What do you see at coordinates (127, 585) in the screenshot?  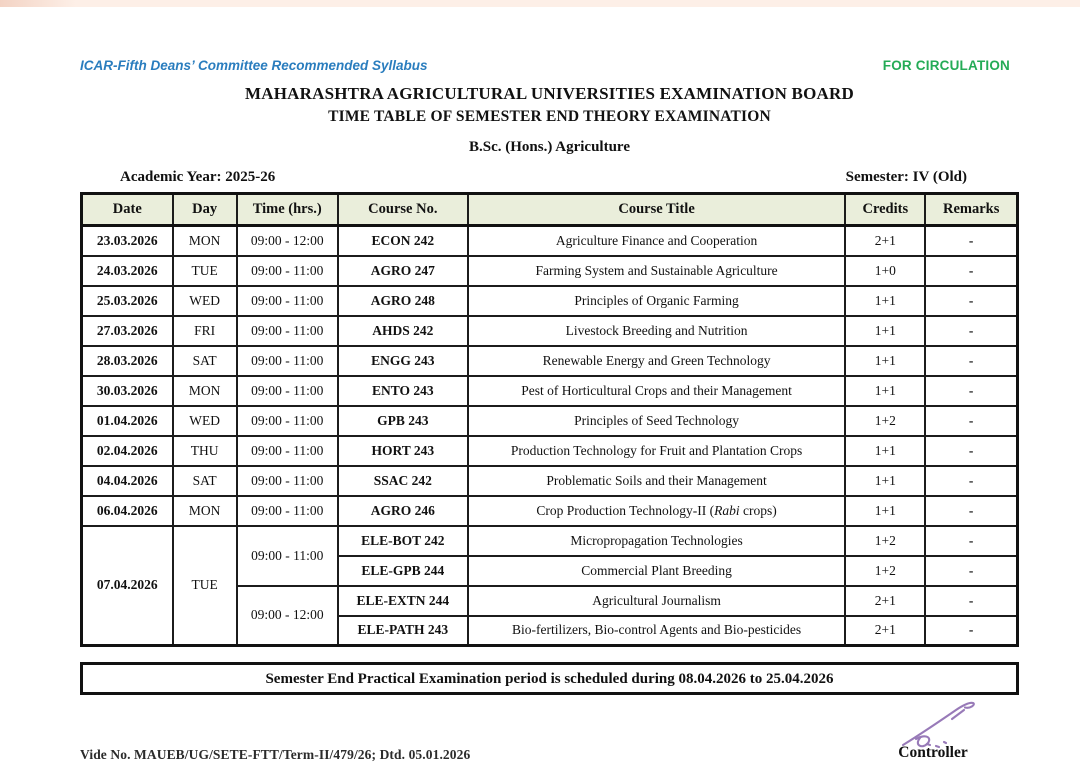 I see `date-cell: 07.04.2026` at bounding box center [127, 585].